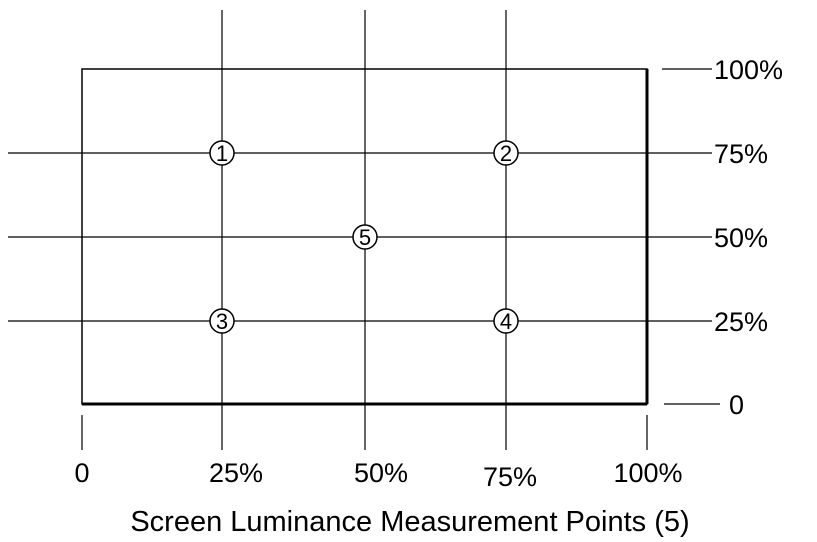 Image resolution: width=817 pixels, height=542 pixels. I want to click on diagram-caption: Screen Luminance Measurement Points (5), so click(409, 522).